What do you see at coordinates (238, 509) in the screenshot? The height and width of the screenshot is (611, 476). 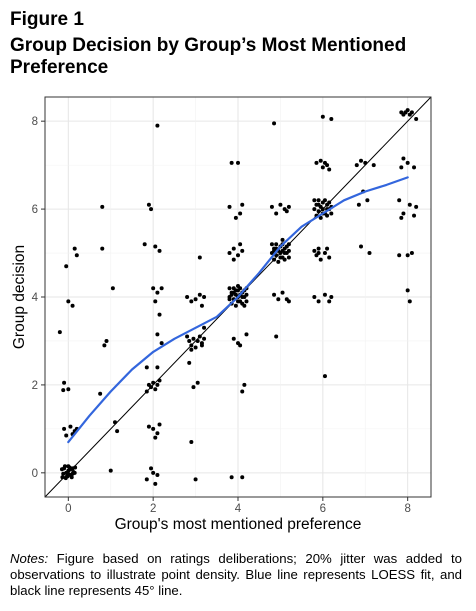 I see `x-tick-label: 4` at bounding box center [238, 509].